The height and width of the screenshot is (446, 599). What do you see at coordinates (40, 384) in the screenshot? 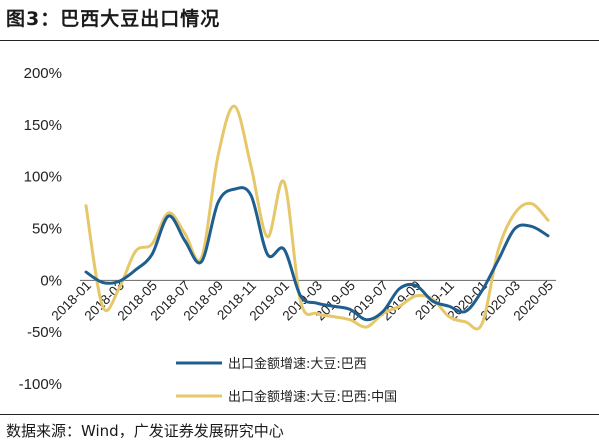
I see `y-tick-label: -100%` at bounding box center [40, 384].